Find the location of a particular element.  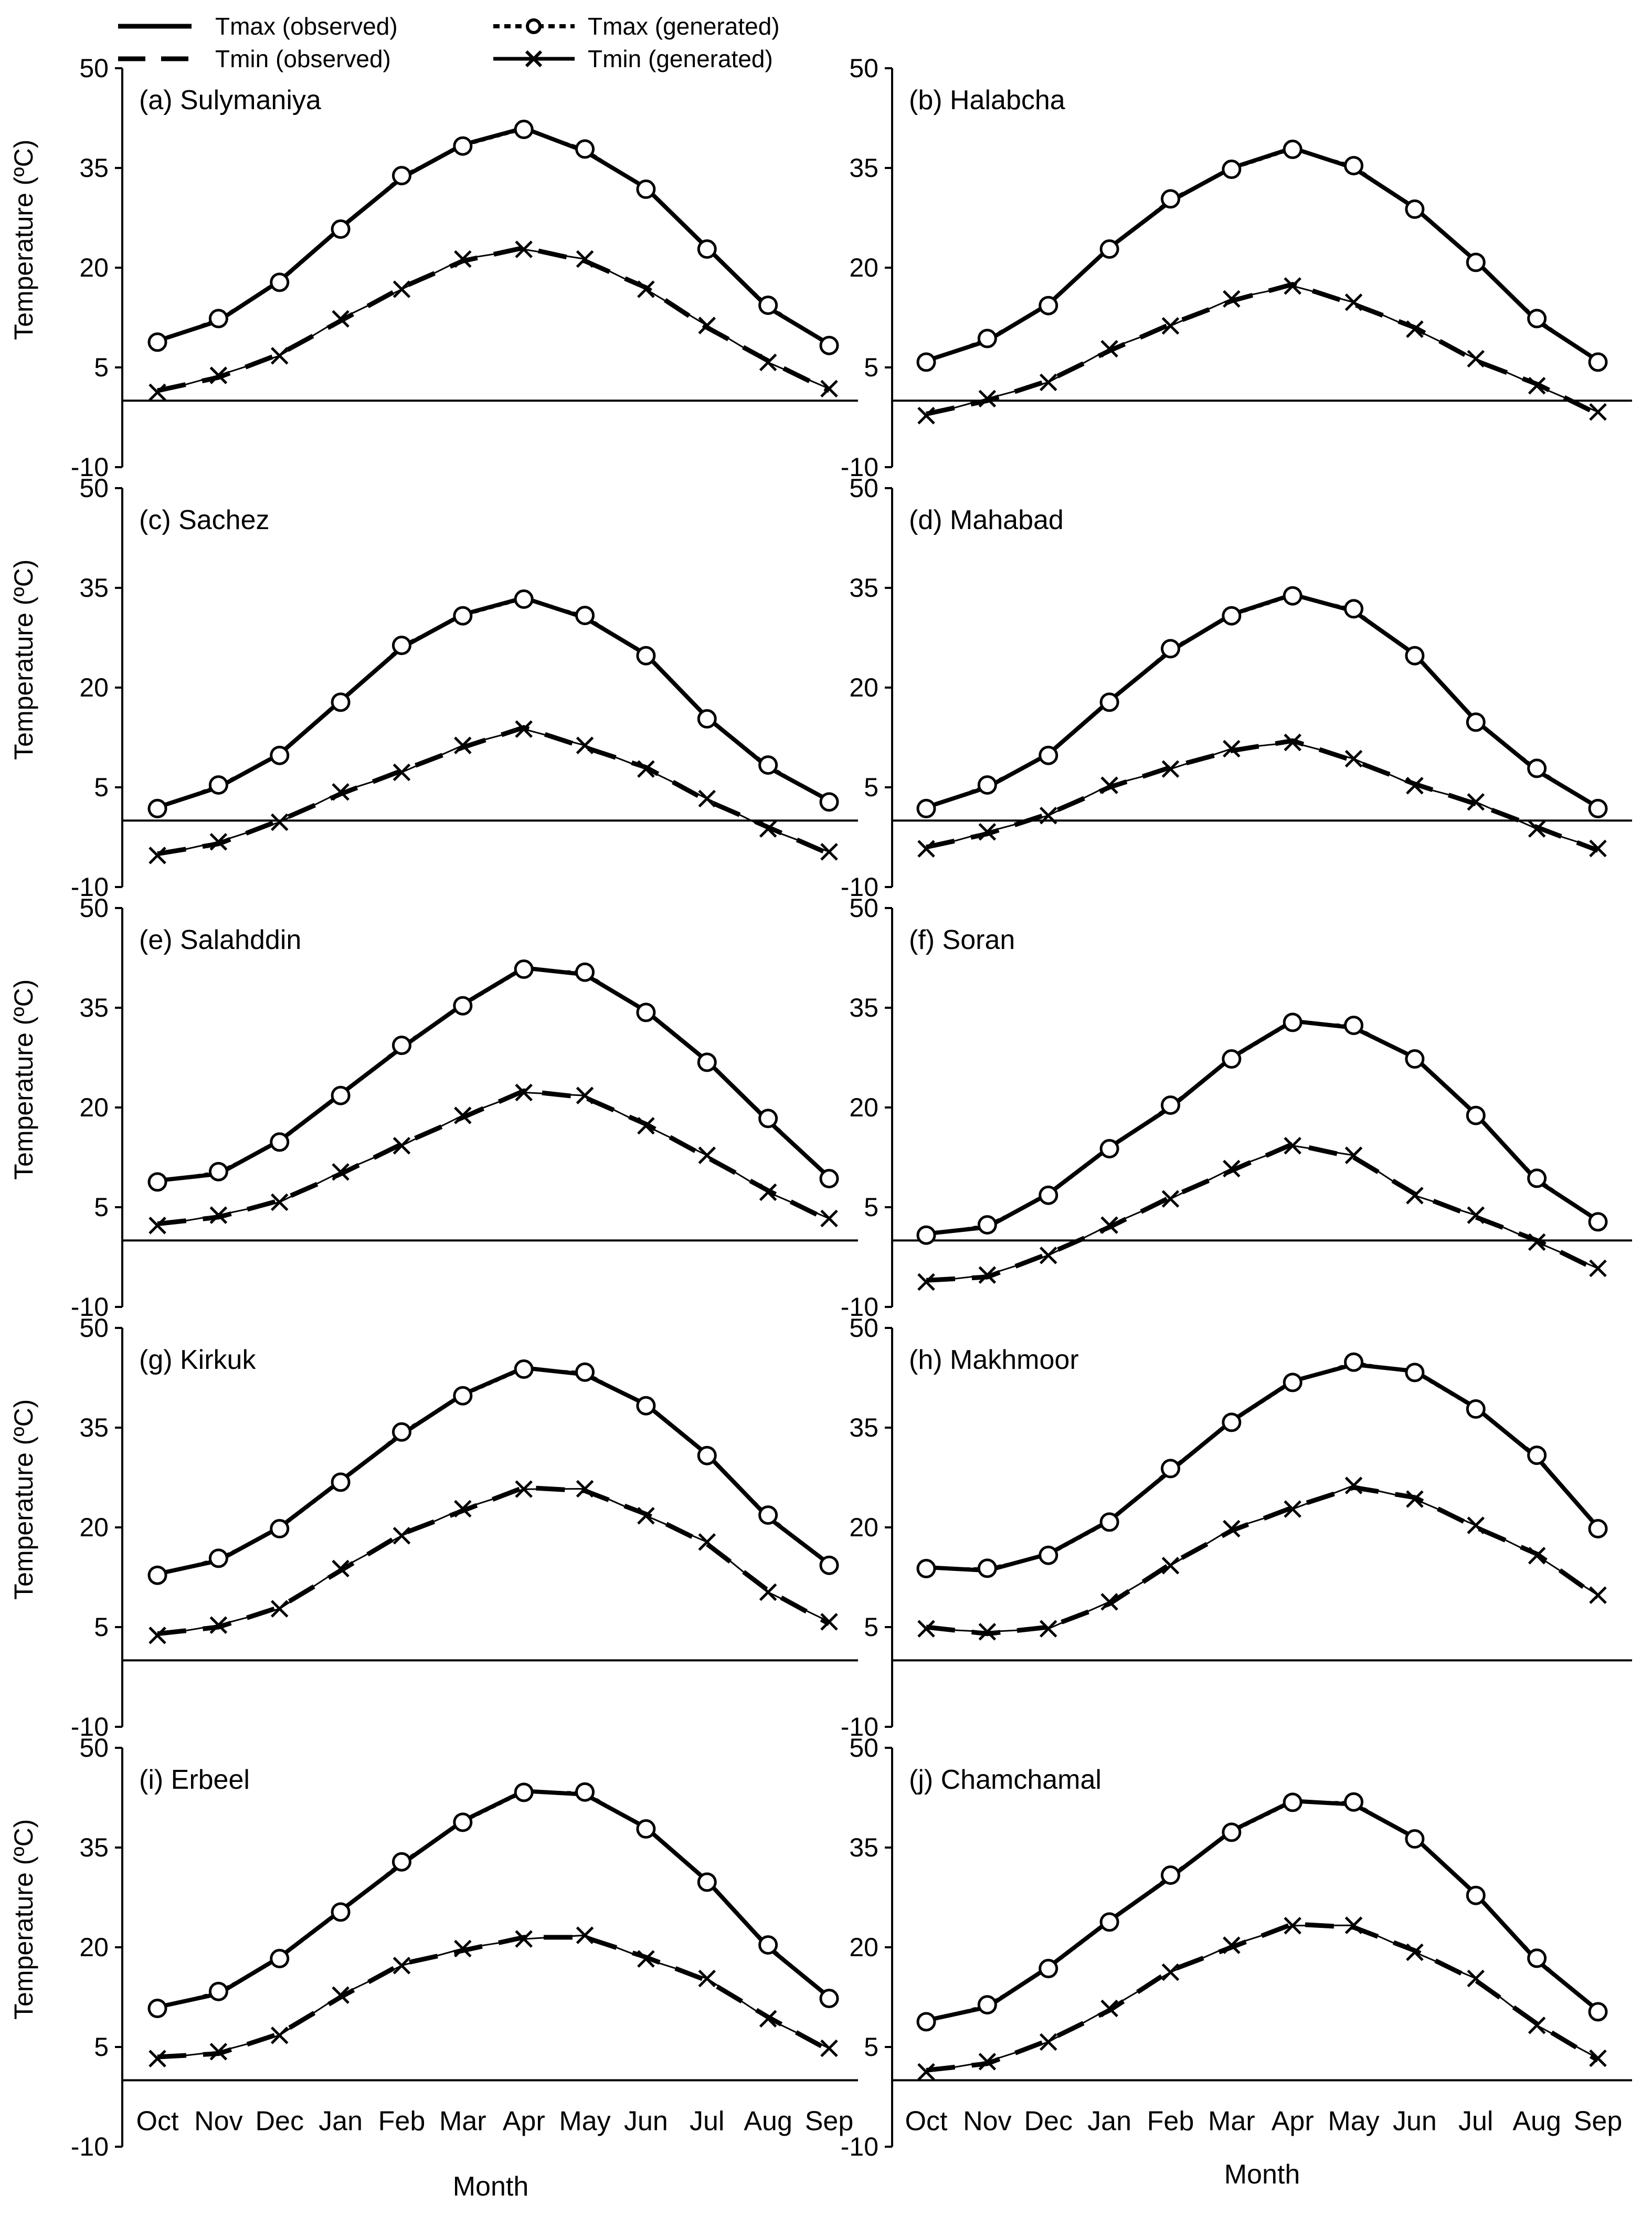

x-axis-title: Month is located at coordinates (1262, 2174).